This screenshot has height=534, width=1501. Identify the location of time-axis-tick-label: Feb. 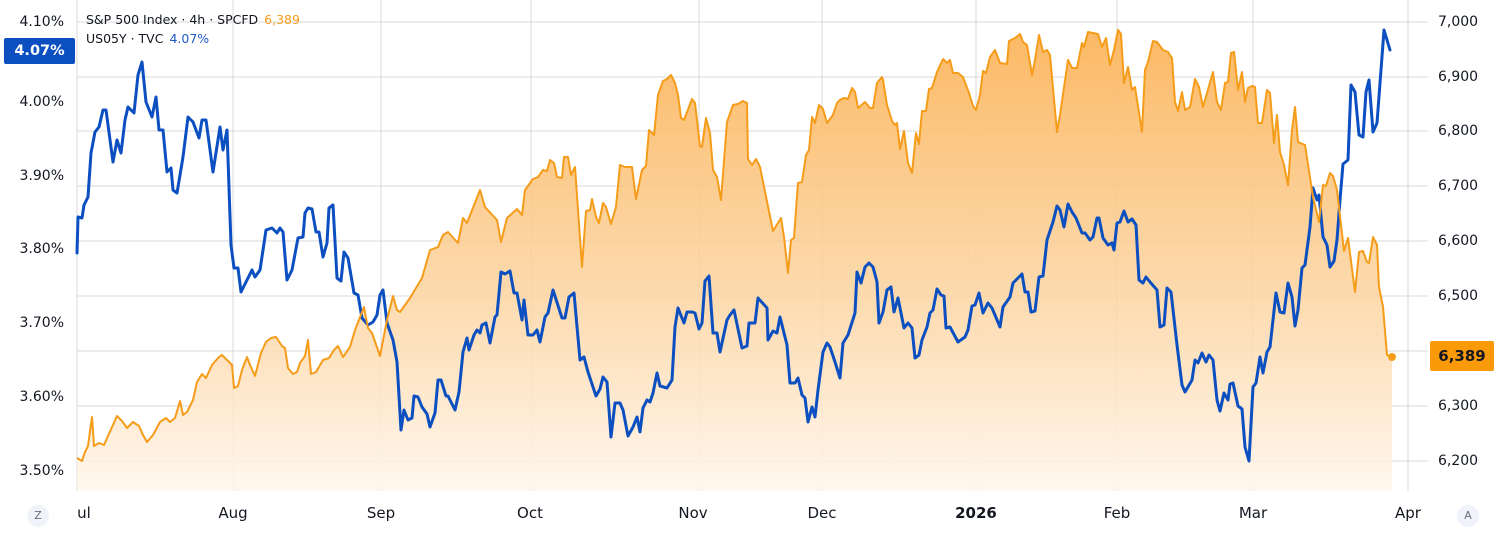
(1117, 513).